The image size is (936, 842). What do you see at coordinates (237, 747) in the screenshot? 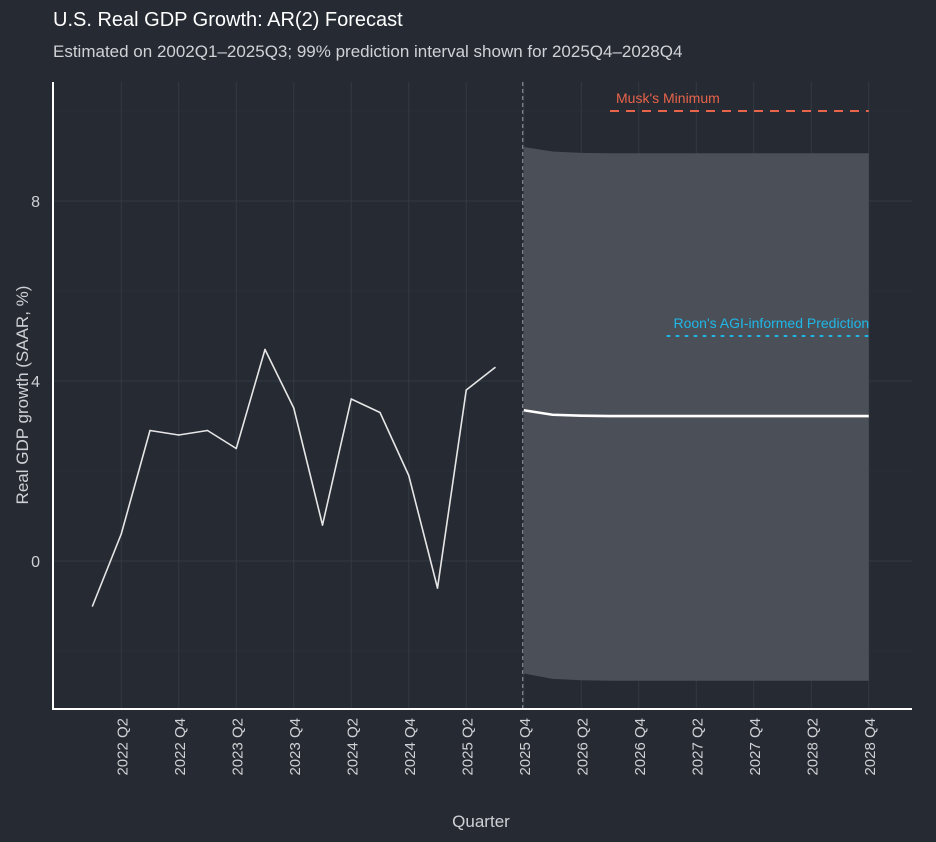
I see `x-tick-label: 2023 Q2` at bounding box center [237, 747].